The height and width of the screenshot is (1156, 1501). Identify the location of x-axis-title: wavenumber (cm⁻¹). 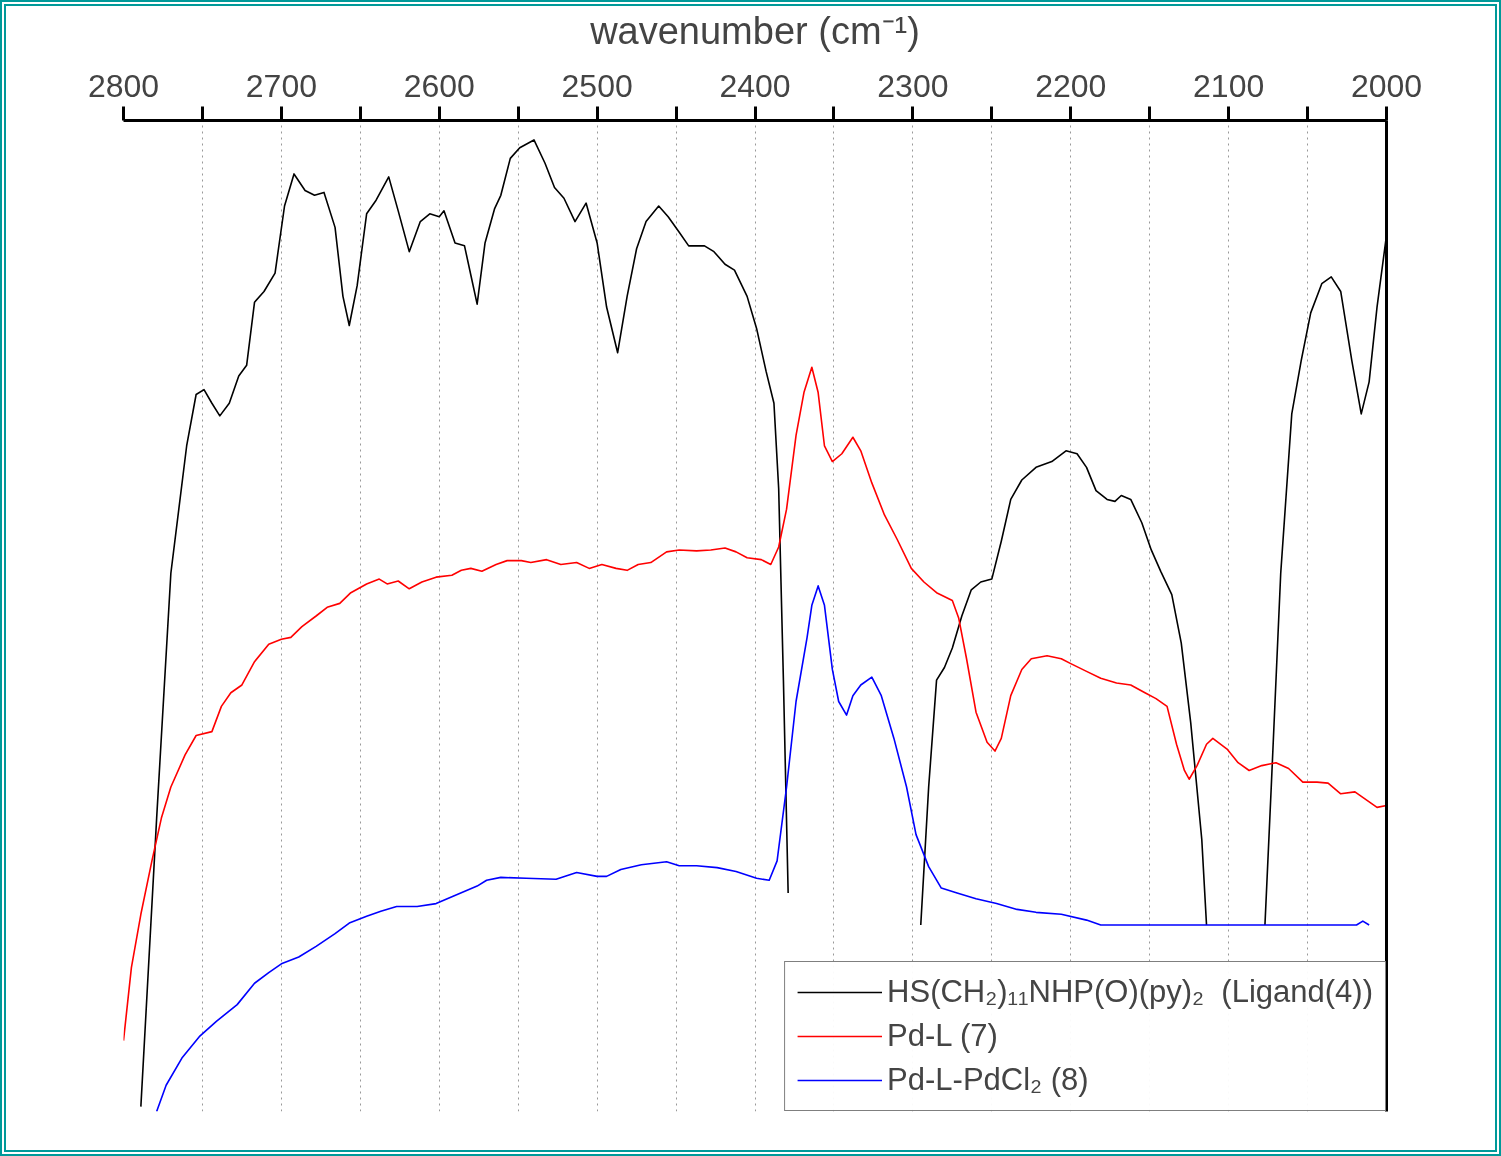
(754, 30).